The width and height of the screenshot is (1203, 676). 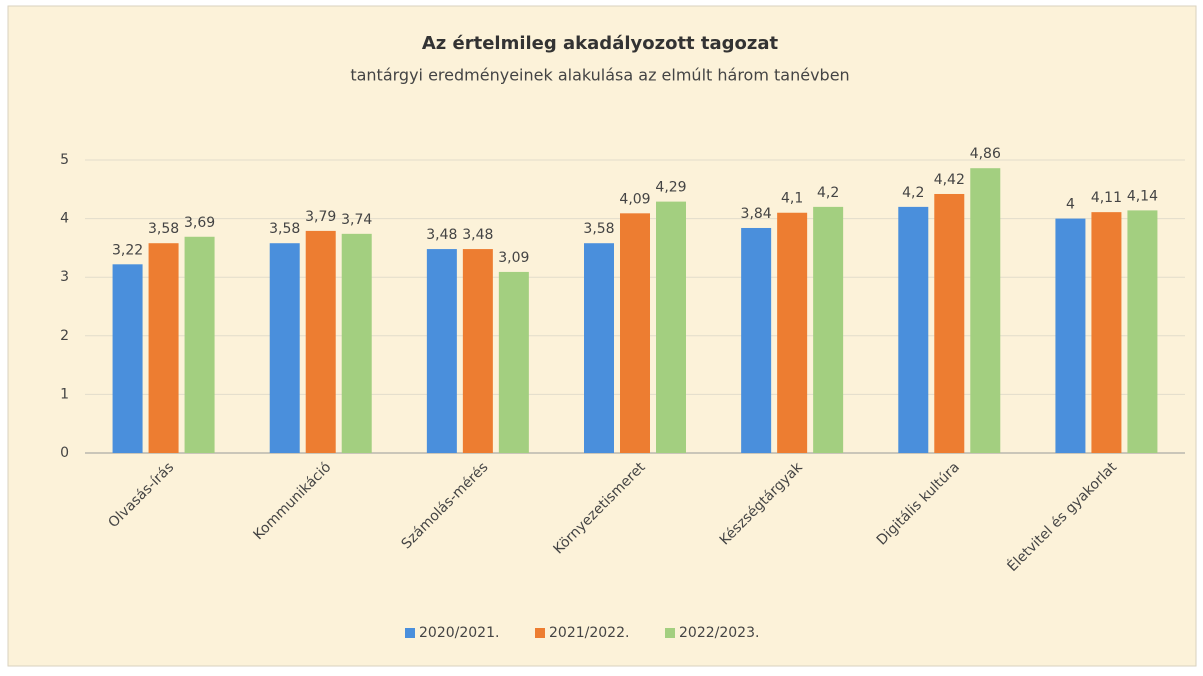 What do you see at coordinates (719, 633) in the screenshot?
I see `legend-label: 2022/2023.` at bounding box center [719, 633].